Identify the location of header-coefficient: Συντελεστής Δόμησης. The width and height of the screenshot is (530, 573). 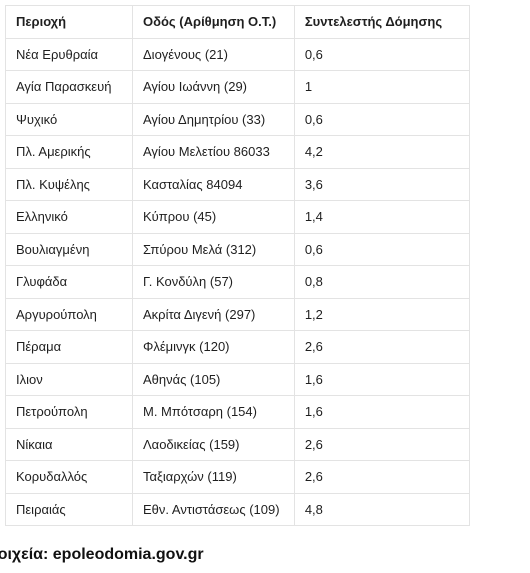
(382, 22).